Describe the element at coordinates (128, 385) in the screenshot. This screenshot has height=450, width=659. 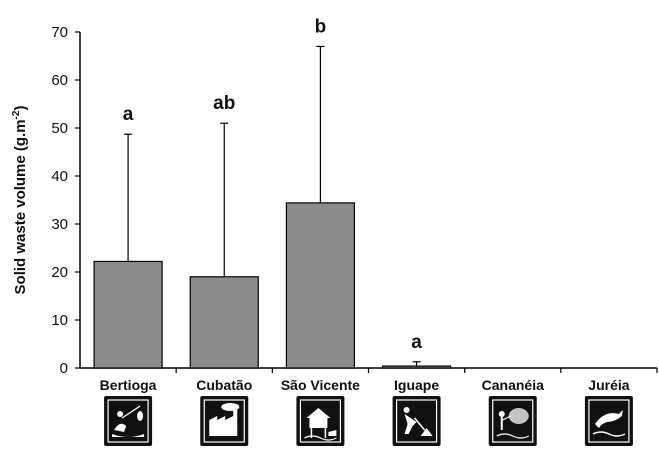
I see `category-label: Bertioga` at that location.